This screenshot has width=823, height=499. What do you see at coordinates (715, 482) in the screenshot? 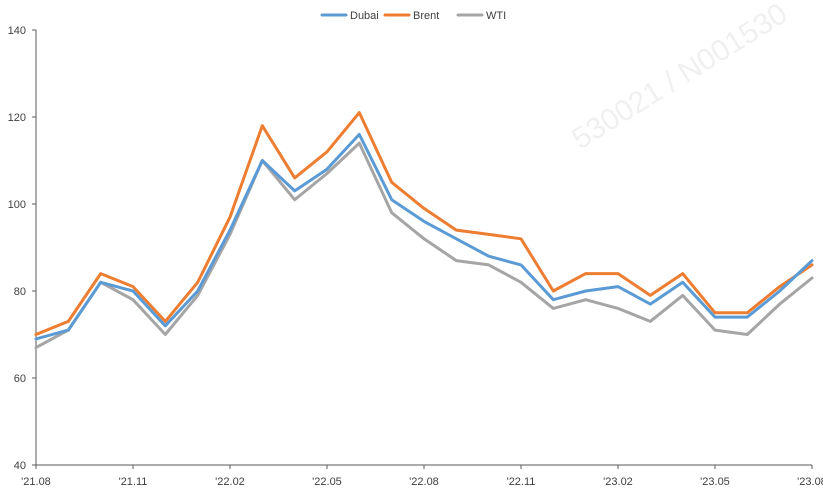
I see `x-tick-label: '23.05` at bounding box center [715, 482].